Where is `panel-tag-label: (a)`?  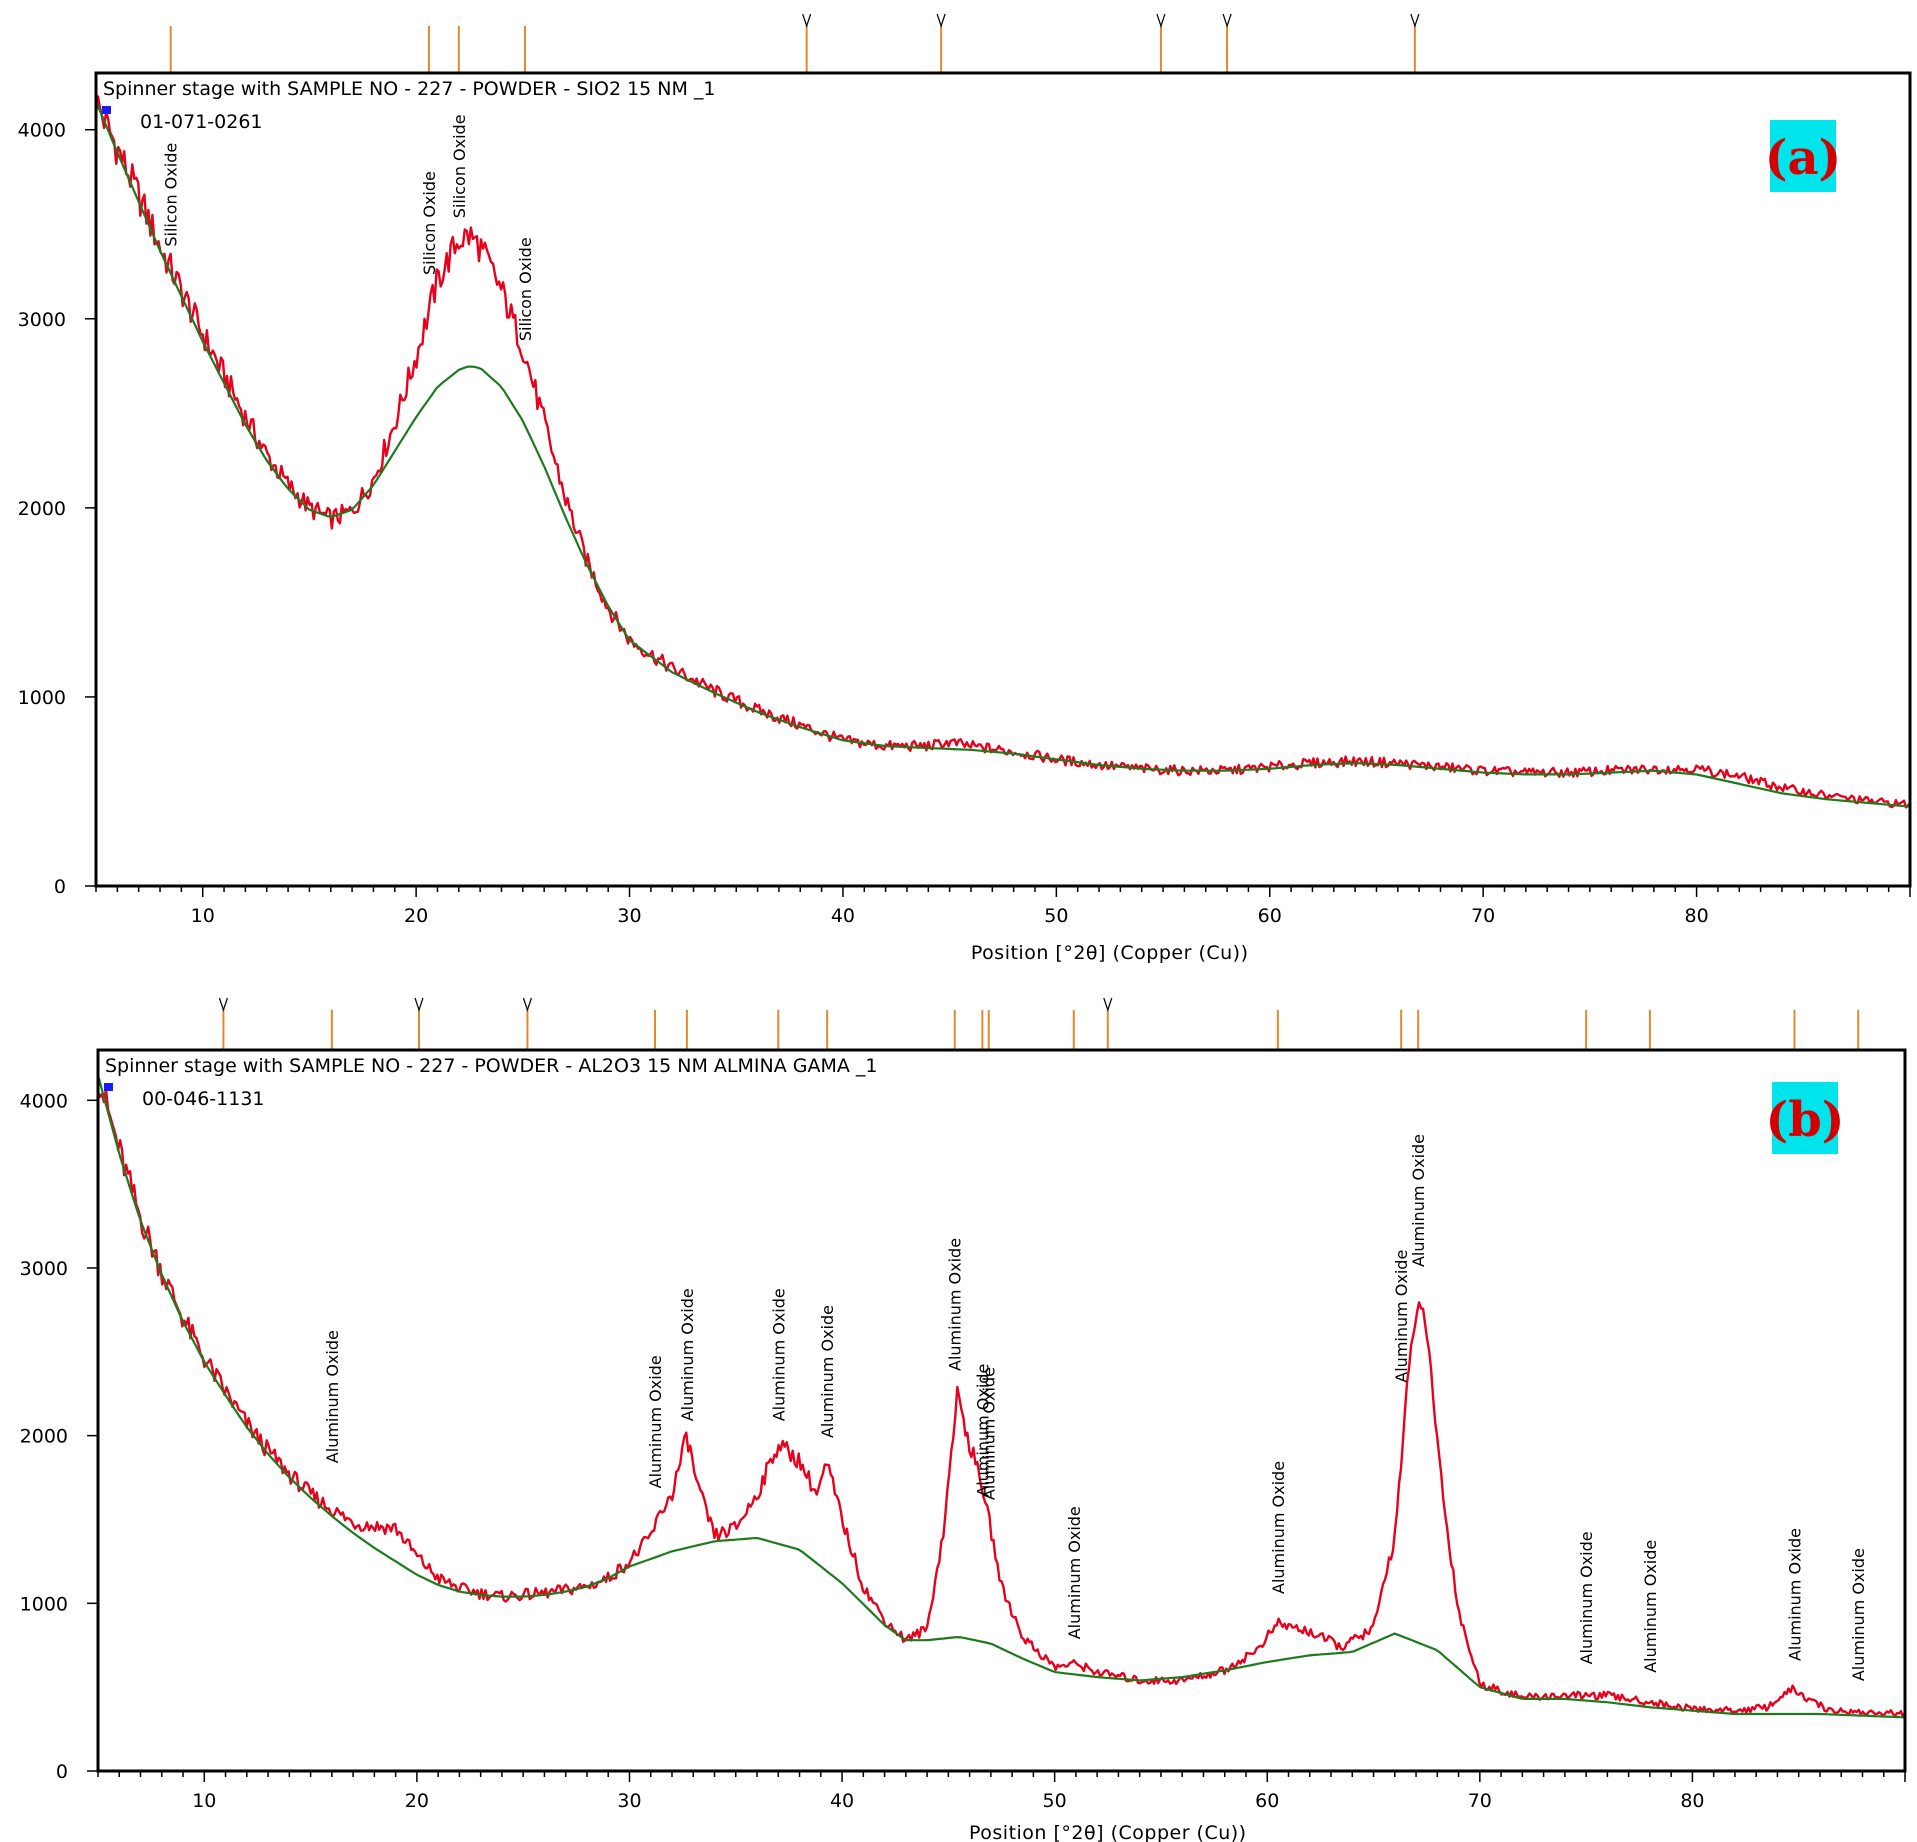
panel-tag-label: (a) is located at coordinates (1803, 158).